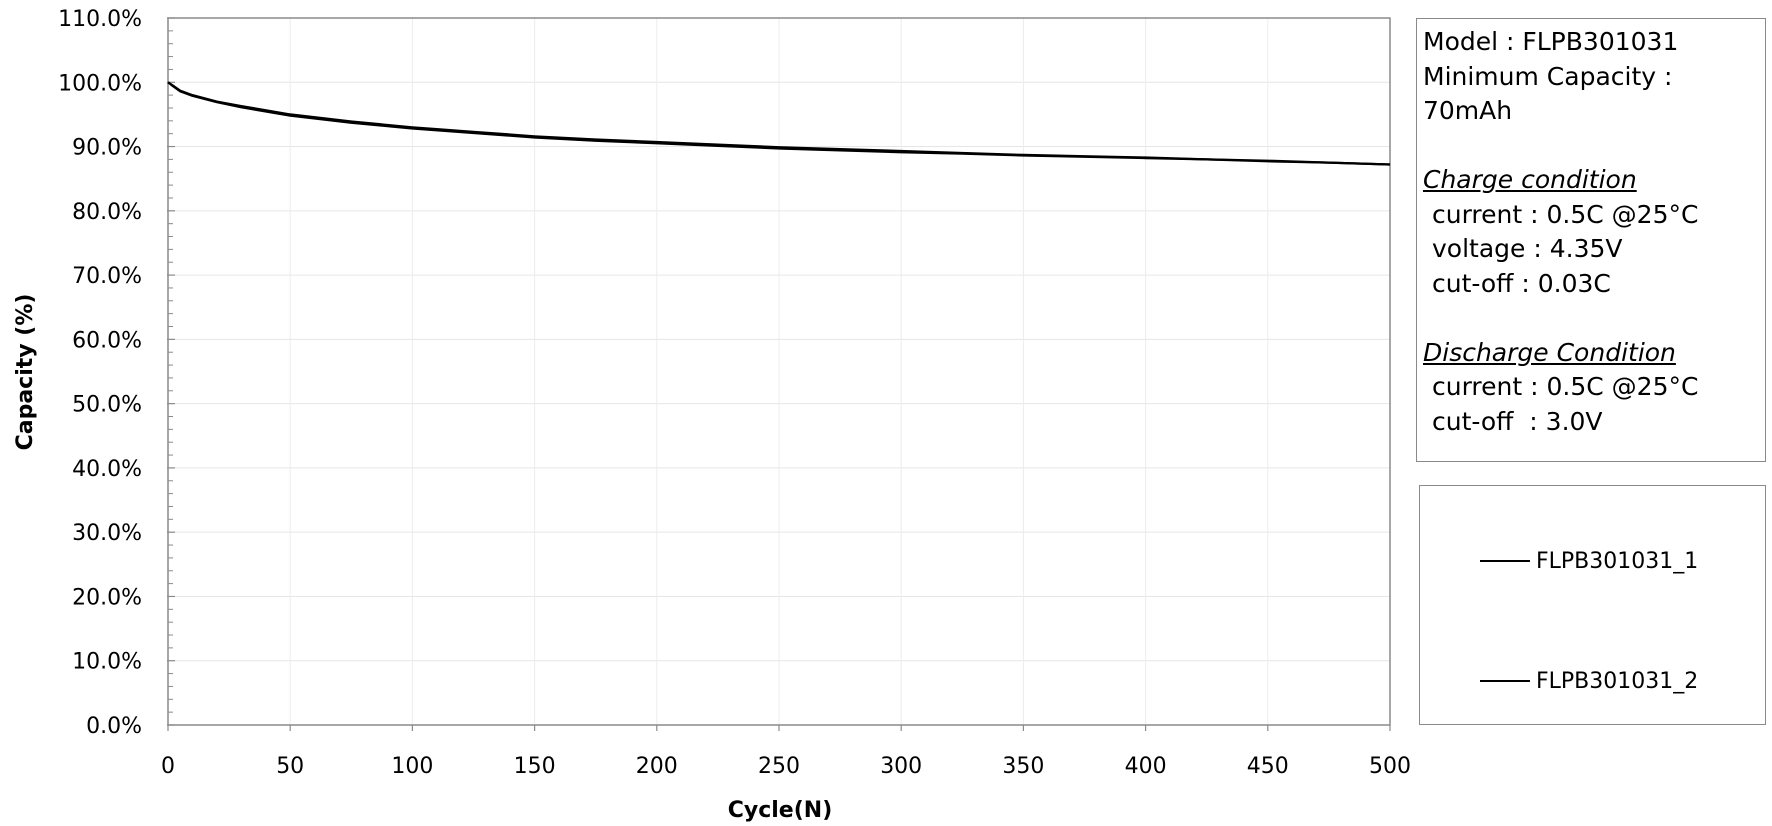  What do you see at coordinates (1023, 766) in the screenshot?
I see `x-tick-label: 350` at bounding box center [1023, 766].